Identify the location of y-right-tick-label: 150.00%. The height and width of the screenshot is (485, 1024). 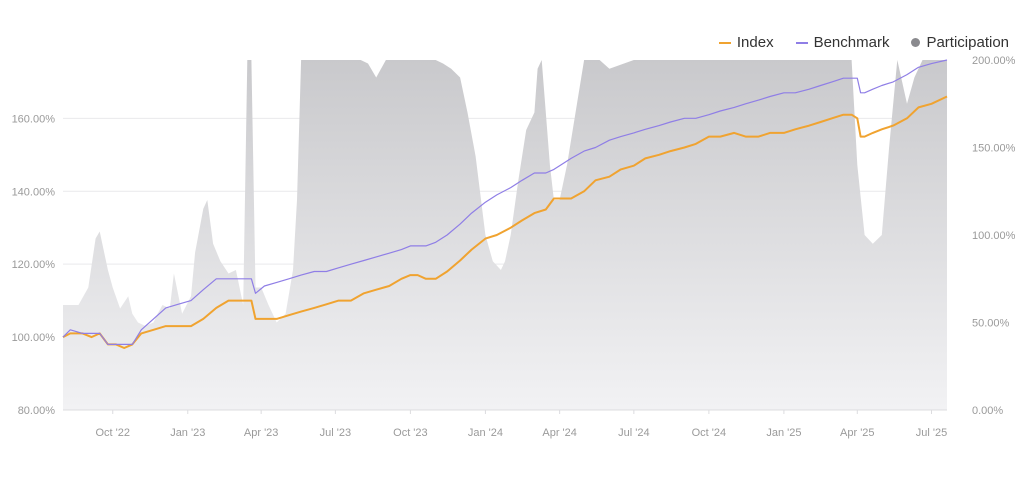
(994, 149).